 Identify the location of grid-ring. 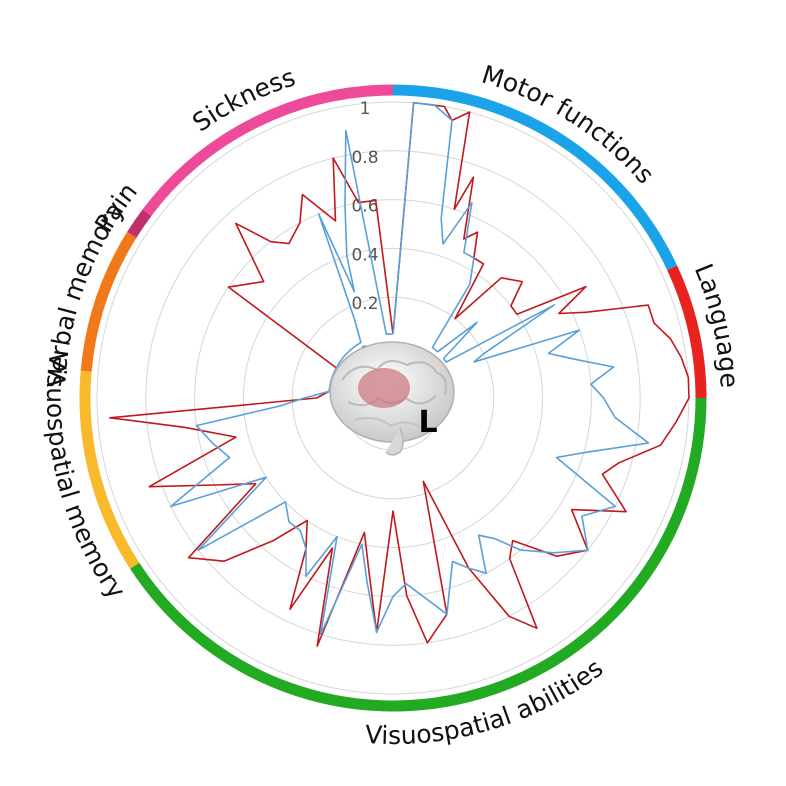
(393, 398).